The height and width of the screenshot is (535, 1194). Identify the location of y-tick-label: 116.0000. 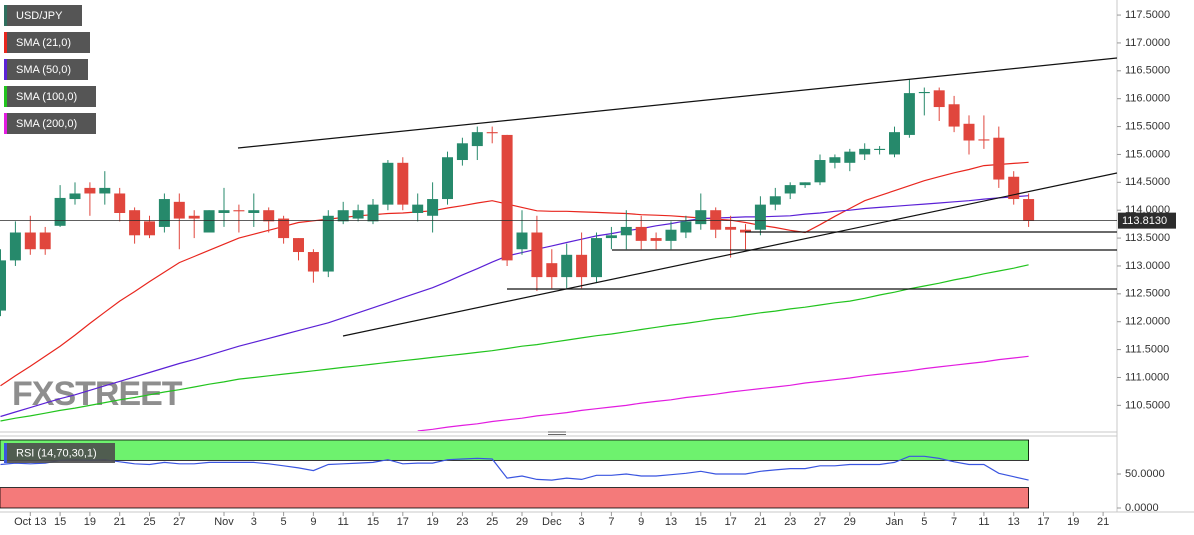
(1147, 99).